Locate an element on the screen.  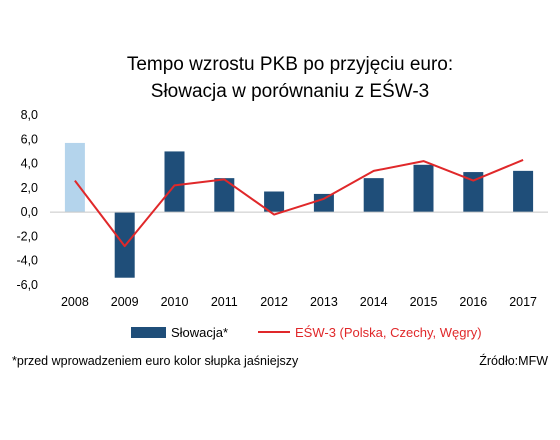
legend-label-esw3: EŚW-3 (Polska, Czechy, Węgry) is located at coordinates (388, 332).